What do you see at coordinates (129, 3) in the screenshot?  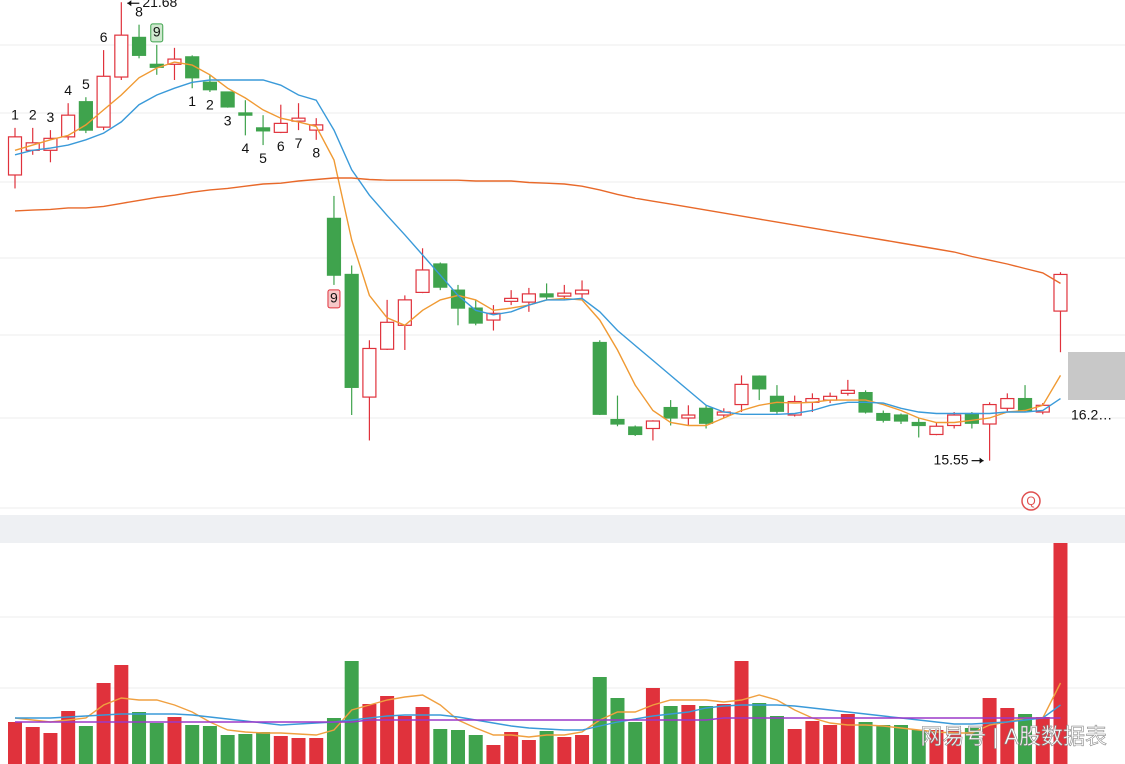 I see `annotation-arrow` at bounding box center [129, 3].